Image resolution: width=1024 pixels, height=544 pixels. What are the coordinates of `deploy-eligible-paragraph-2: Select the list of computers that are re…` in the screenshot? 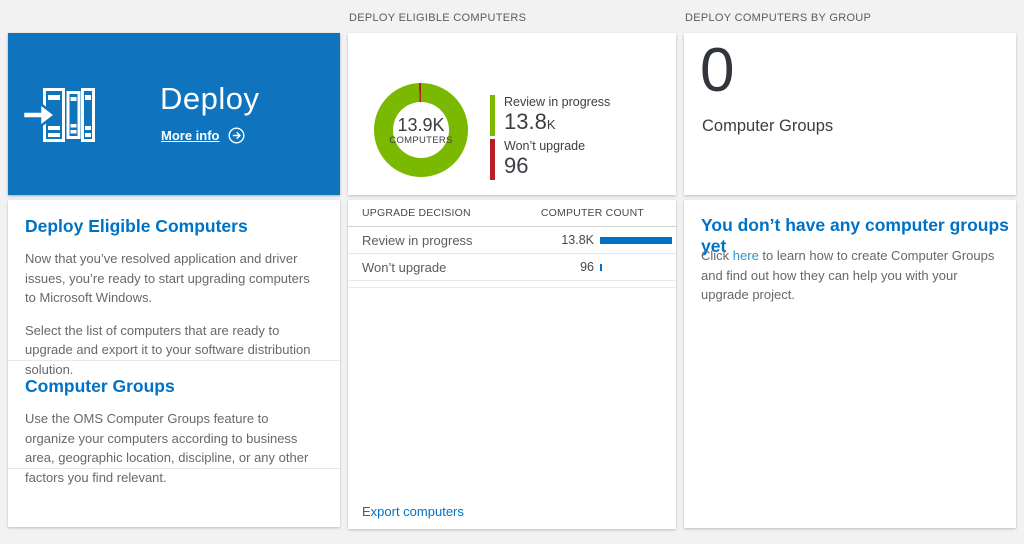 It's located at (168, 349).